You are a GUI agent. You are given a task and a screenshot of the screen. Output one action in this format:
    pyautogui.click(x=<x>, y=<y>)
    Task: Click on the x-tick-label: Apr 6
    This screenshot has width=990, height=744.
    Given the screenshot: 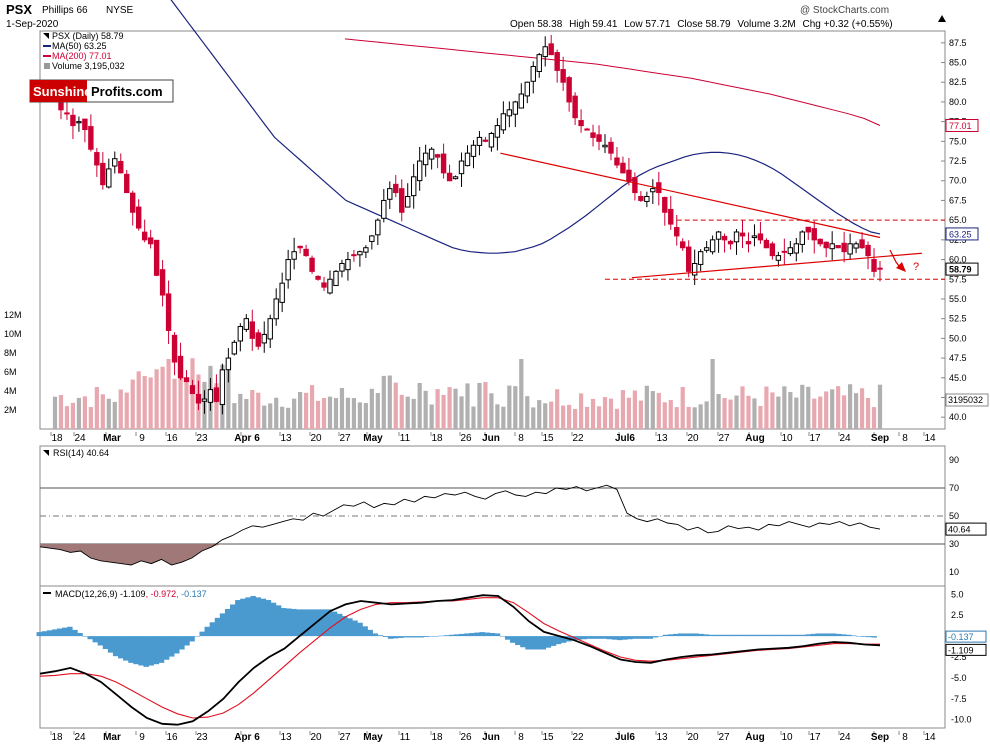 What is the action you would take?
    pyautogui.click(x=247, y=737)
    